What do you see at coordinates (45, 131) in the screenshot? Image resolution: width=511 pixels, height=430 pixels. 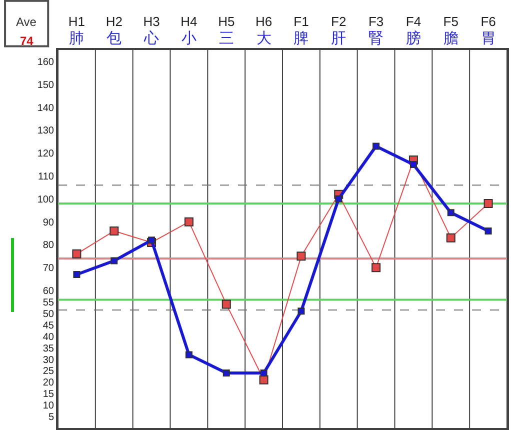 I see `y-tick-label: 130` at bounding box center [45, 131].